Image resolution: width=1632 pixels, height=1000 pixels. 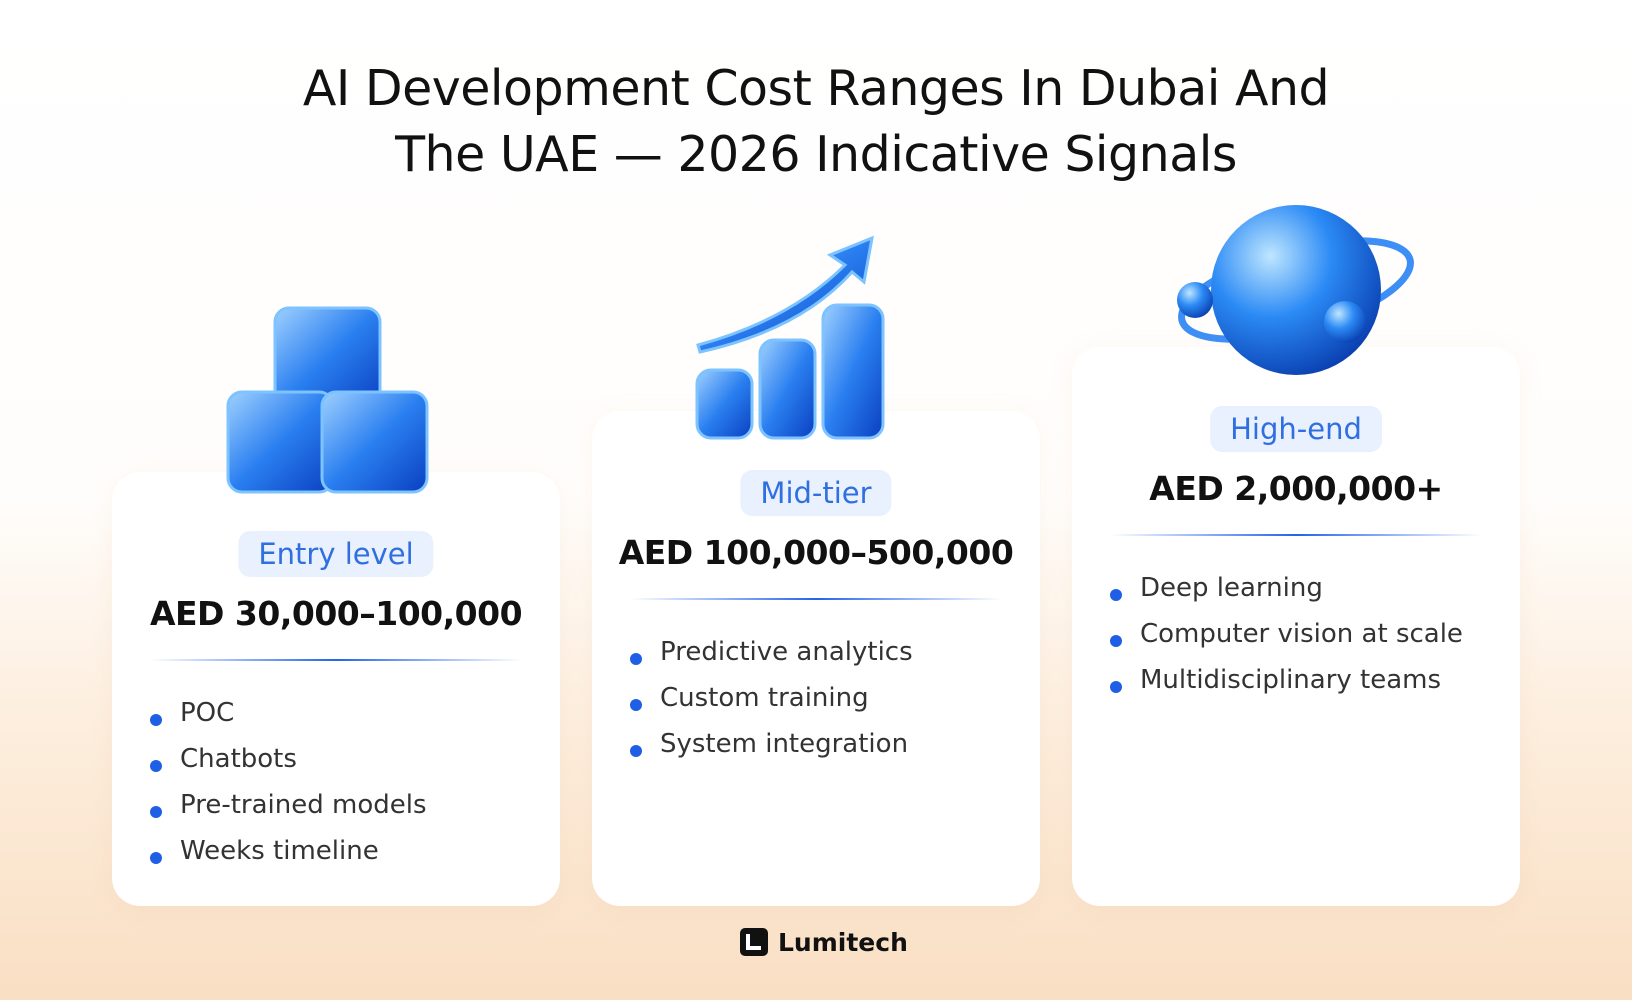 What do you see at coordinates (207, 713) in the screenshot?
I see `feature-item: POC` at bounding box center [207, 713].